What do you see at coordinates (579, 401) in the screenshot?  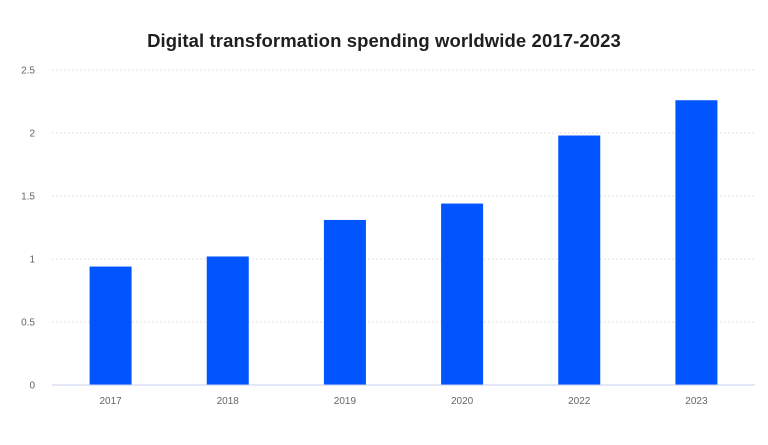 I see `x-tick-label: 2022` at bounding box center [579, 401].